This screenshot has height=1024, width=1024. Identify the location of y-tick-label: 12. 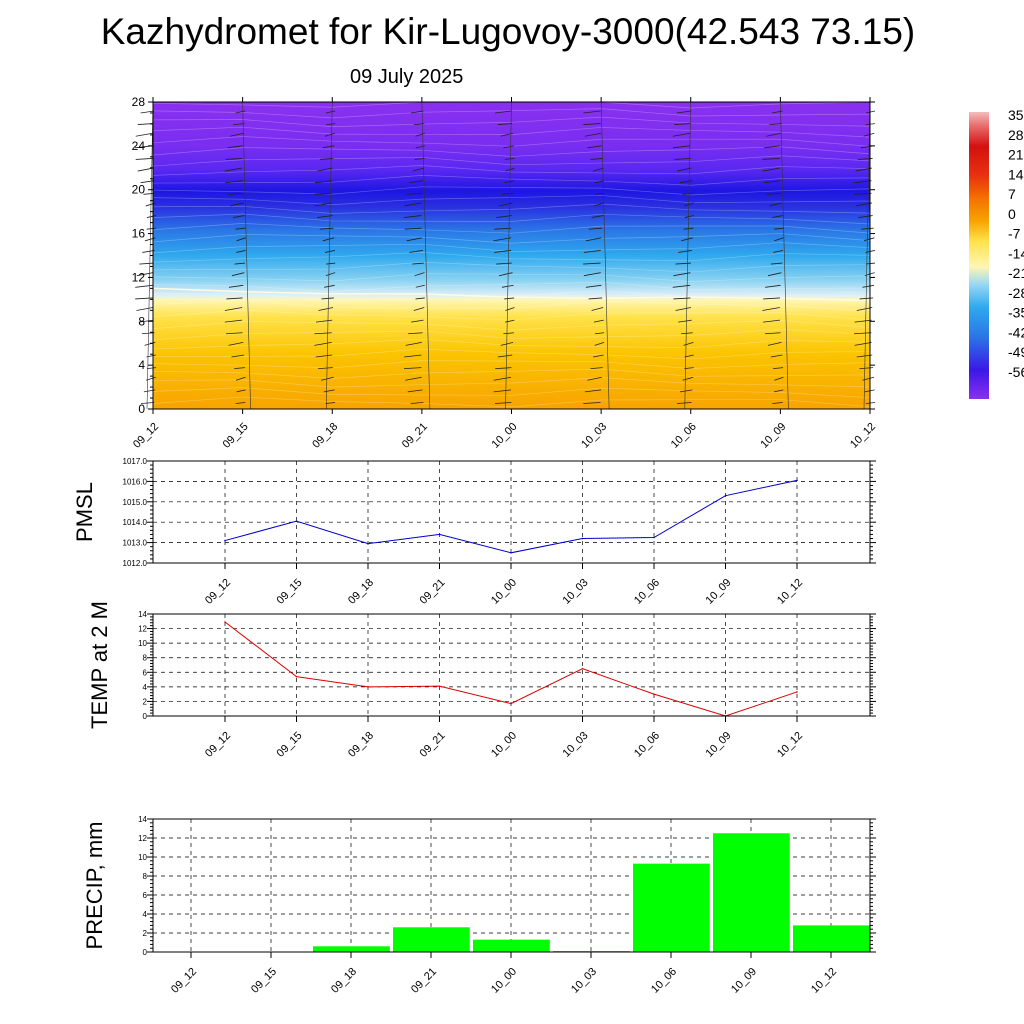
(139, 277).